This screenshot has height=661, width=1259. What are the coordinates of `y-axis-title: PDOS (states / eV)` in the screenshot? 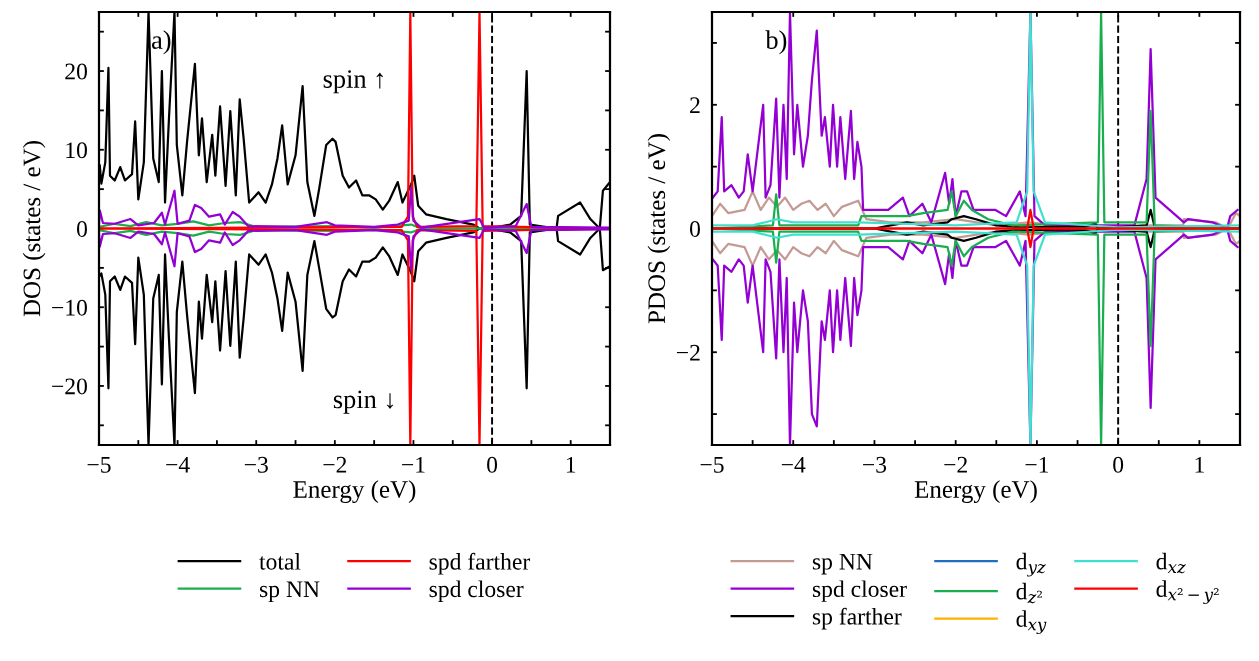 It's located at (659, 229).